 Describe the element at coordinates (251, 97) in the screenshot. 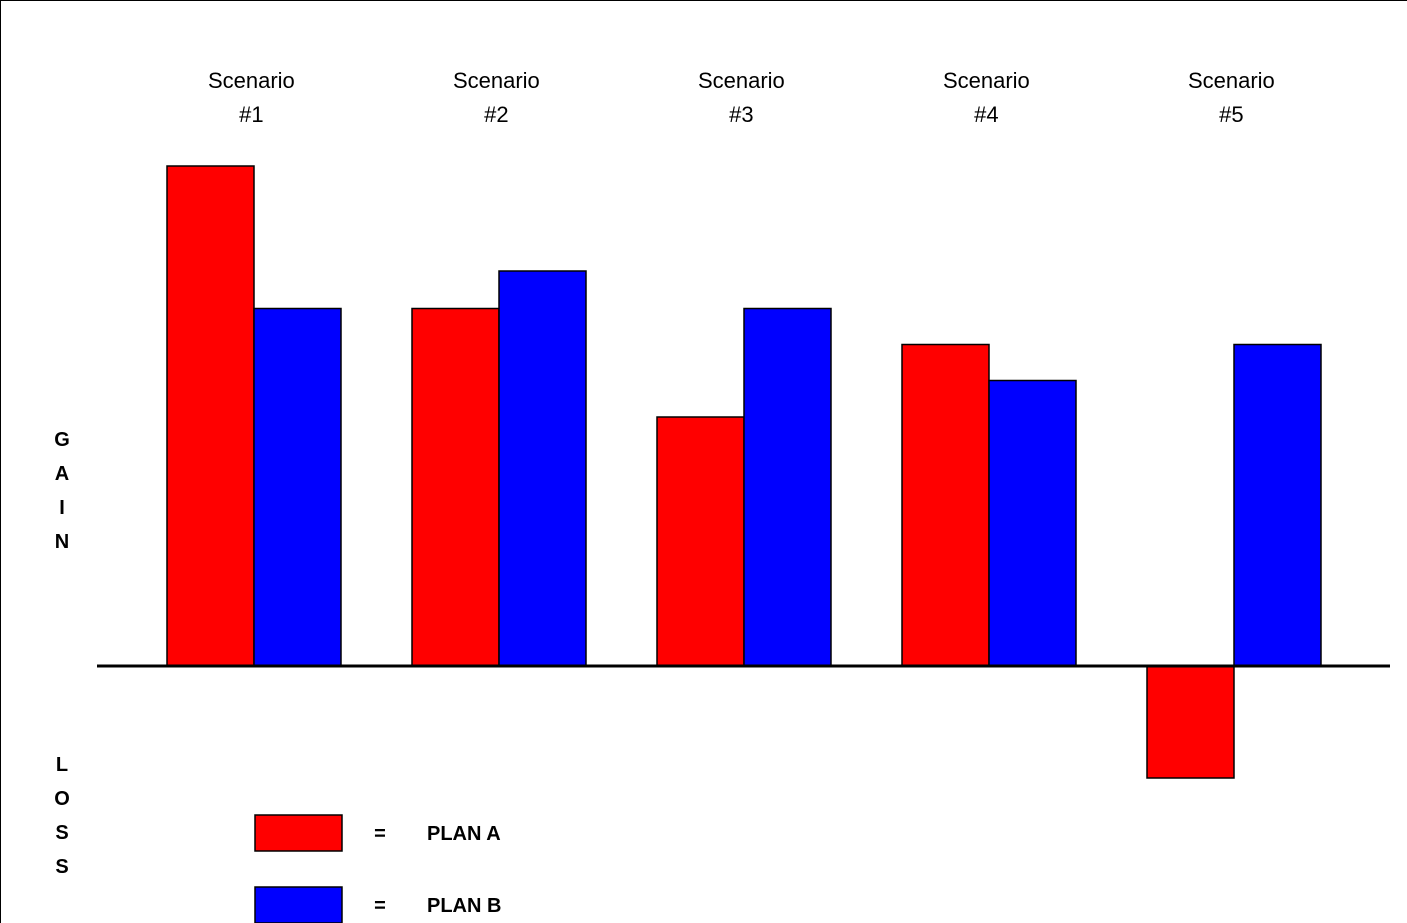

I see `category-label-1: Scenario #1` at that location.